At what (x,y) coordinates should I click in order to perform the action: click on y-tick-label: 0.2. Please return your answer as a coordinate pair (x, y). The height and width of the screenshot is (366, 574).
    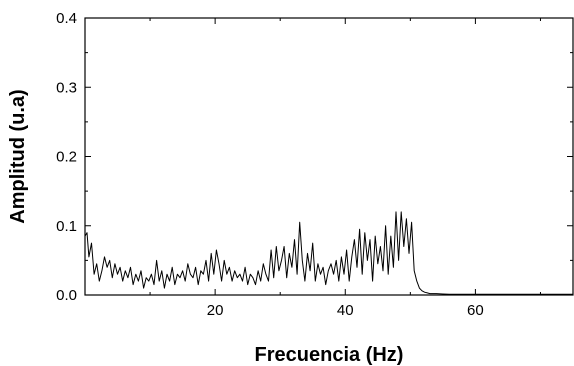
    Looking at the image, I should click on (66, 157).